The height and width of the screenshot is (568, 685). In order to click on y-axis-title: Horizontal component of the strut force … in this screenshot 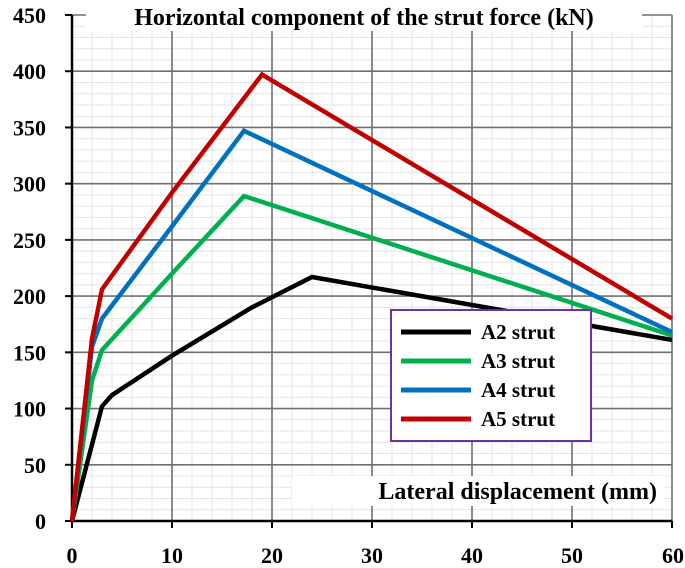, I will do `click(363, 18)`.